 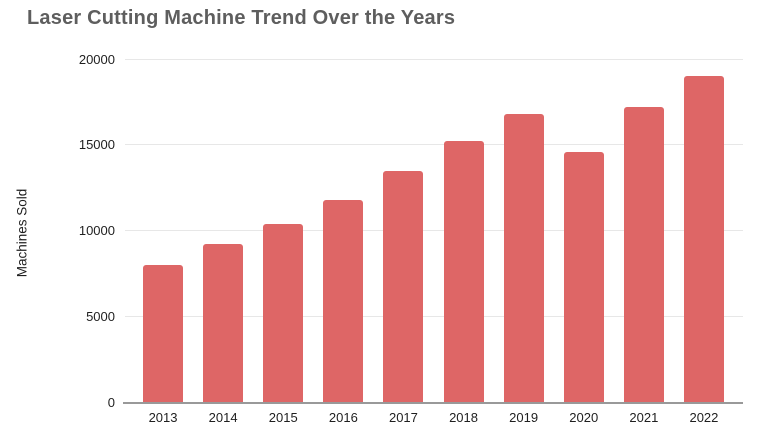 I want to click on y-tick-label-15000: 15000, so click(x=96, y=145).